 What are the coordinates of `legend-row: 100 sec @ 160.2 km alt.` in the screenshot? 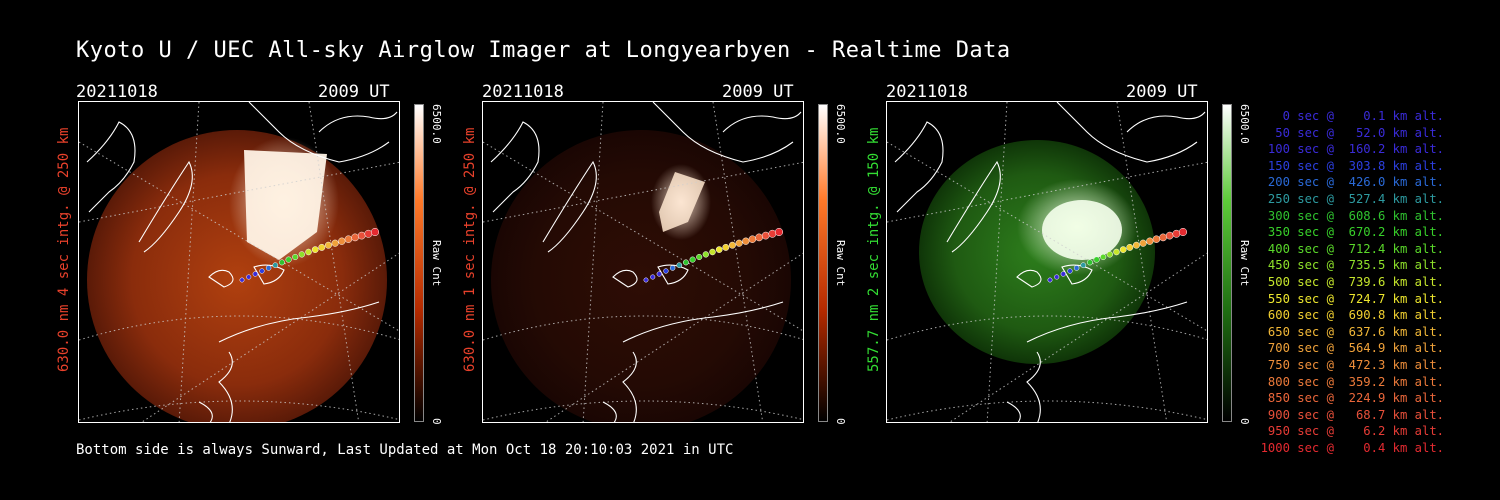 It's located at (1352, 149).